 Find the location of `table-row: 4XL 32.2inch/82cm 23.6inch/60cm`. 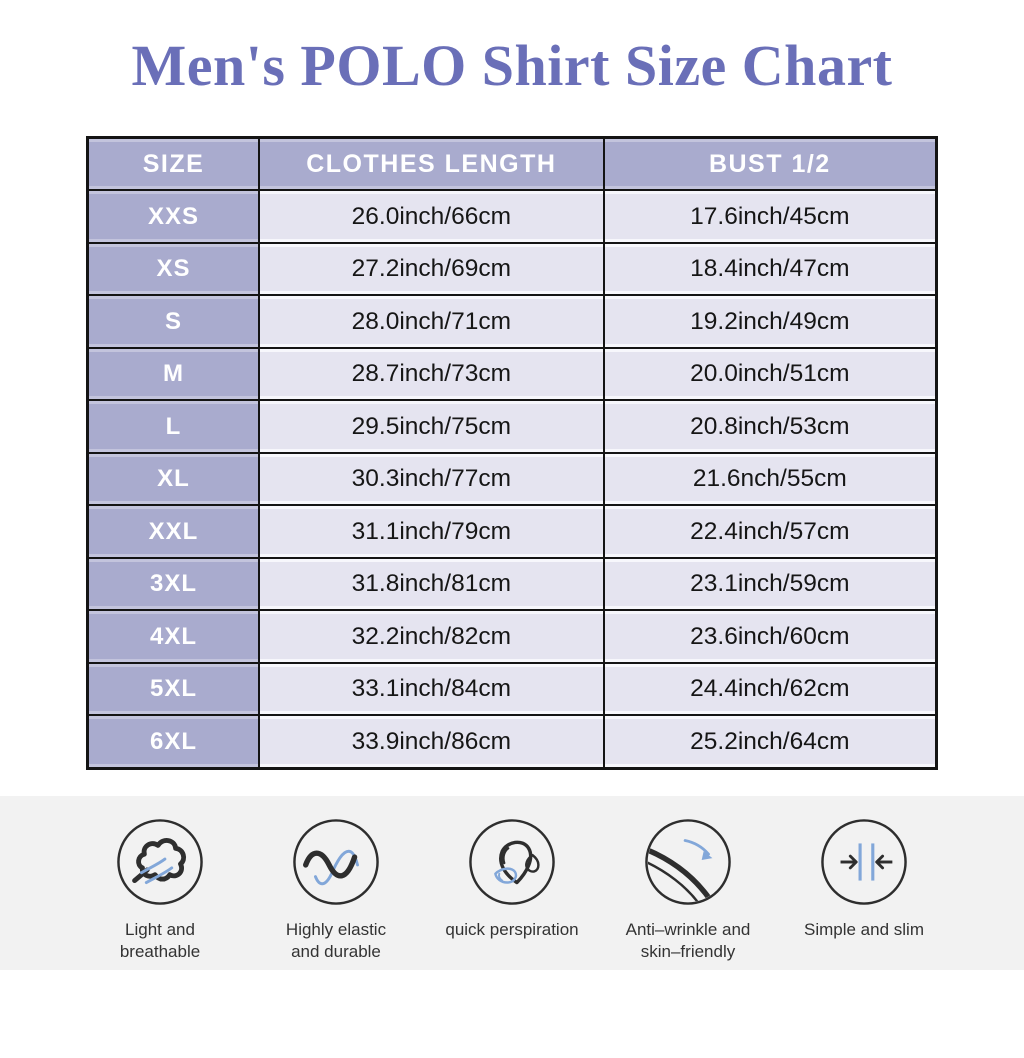

table-row: 4XL 32.2inch/82cm 23.6inch/60cm is located at coordinates (512, 636).